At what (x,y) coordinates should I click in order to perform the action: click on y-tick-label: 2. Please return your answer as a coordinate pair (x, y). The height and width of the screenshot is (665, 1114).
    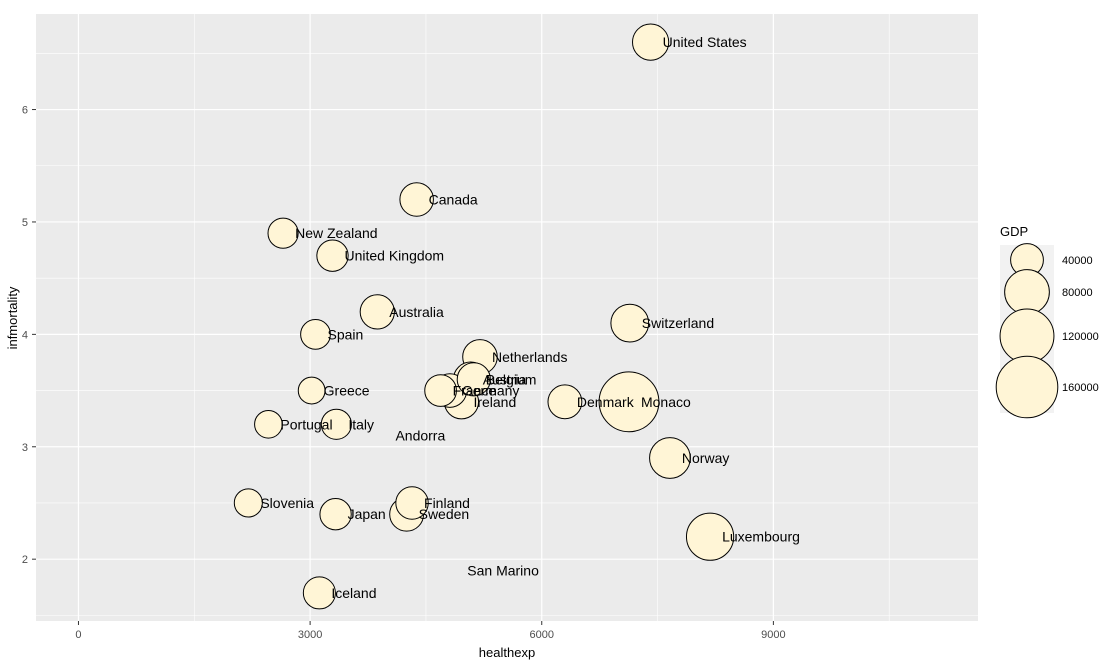
    Looking at the image, I should click on (25, 560).